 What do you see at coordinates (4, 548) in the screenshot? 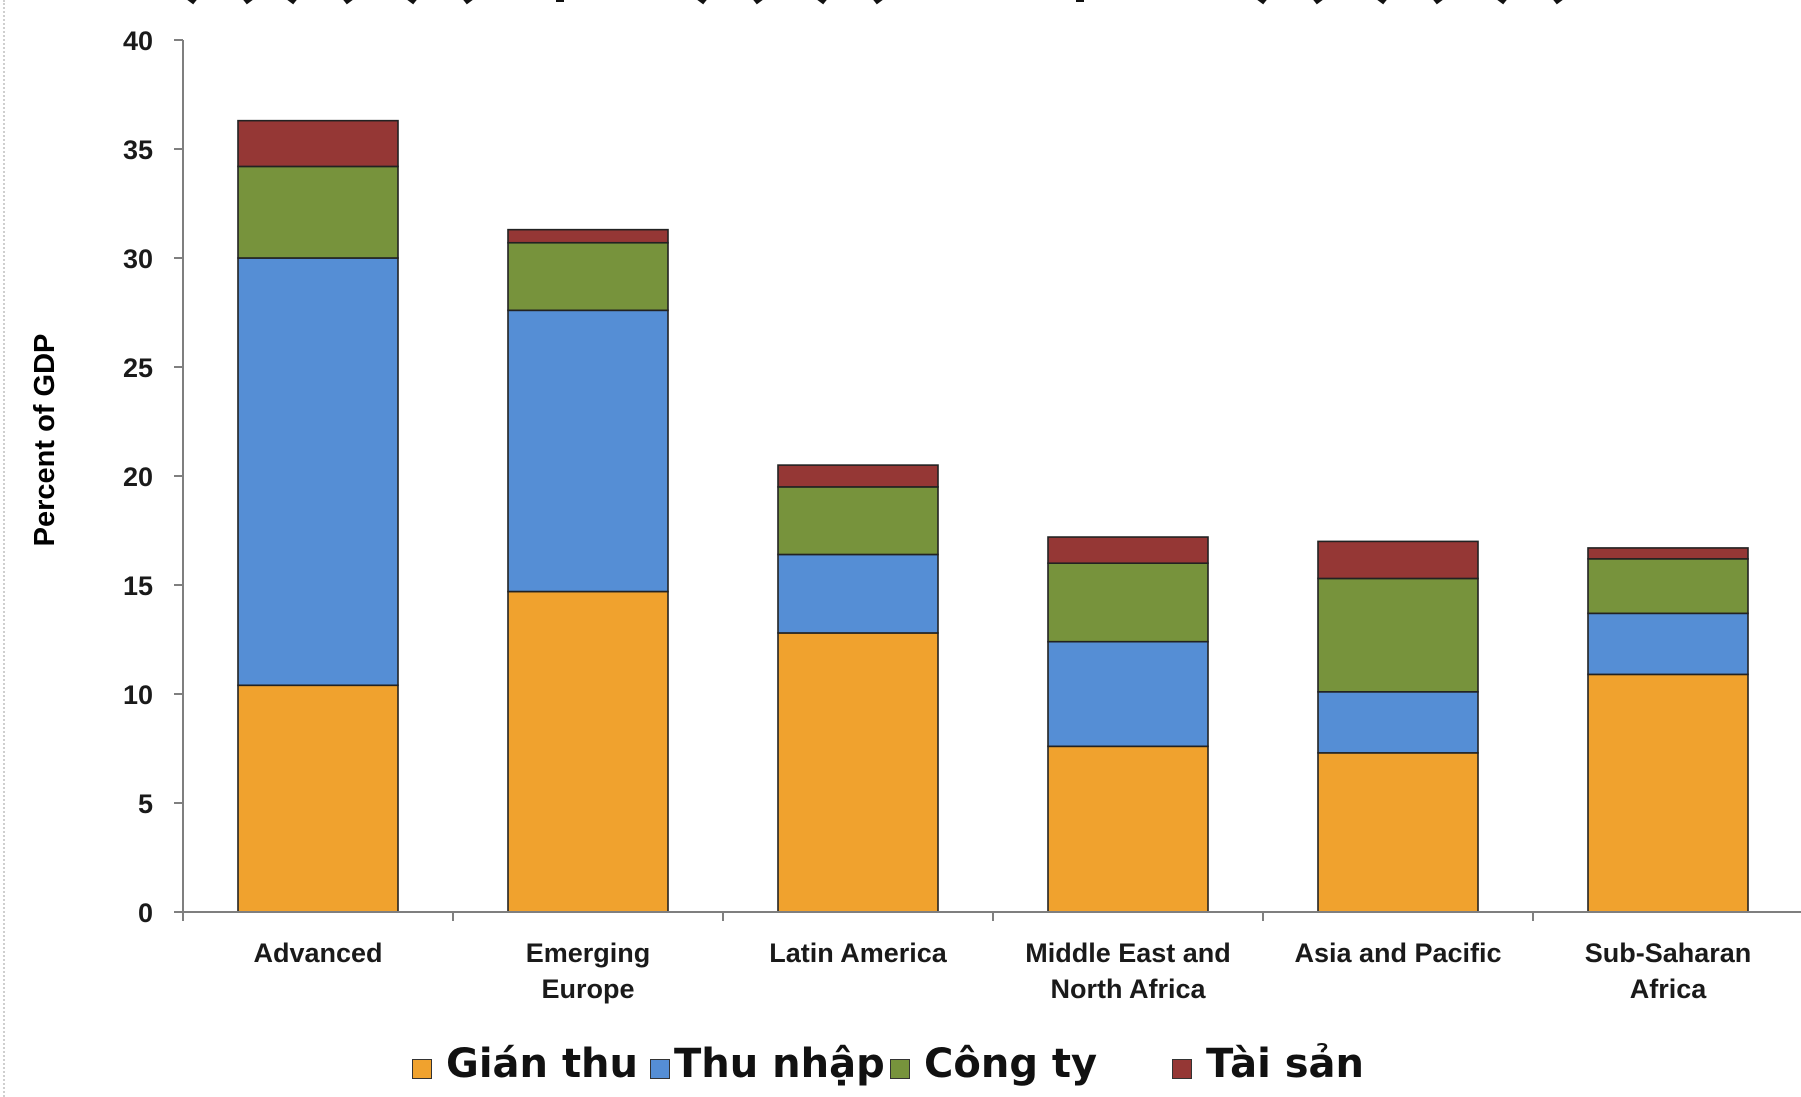
I see `left-border` at bounding box center [4, 548].